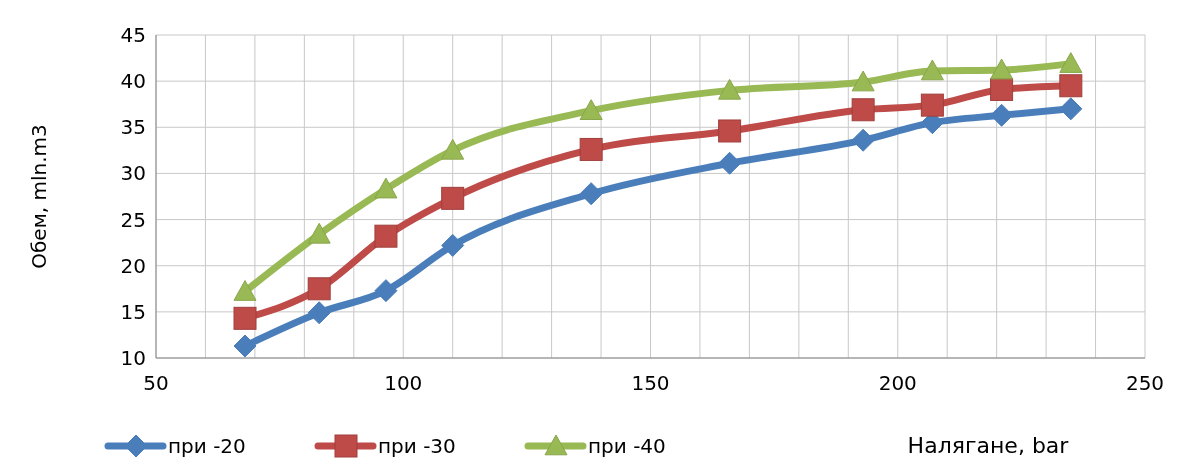 Image resolution: width=1188 pixels, height=459 pixels. I want to click on x-tick-label: 250, so click(1145, 383).